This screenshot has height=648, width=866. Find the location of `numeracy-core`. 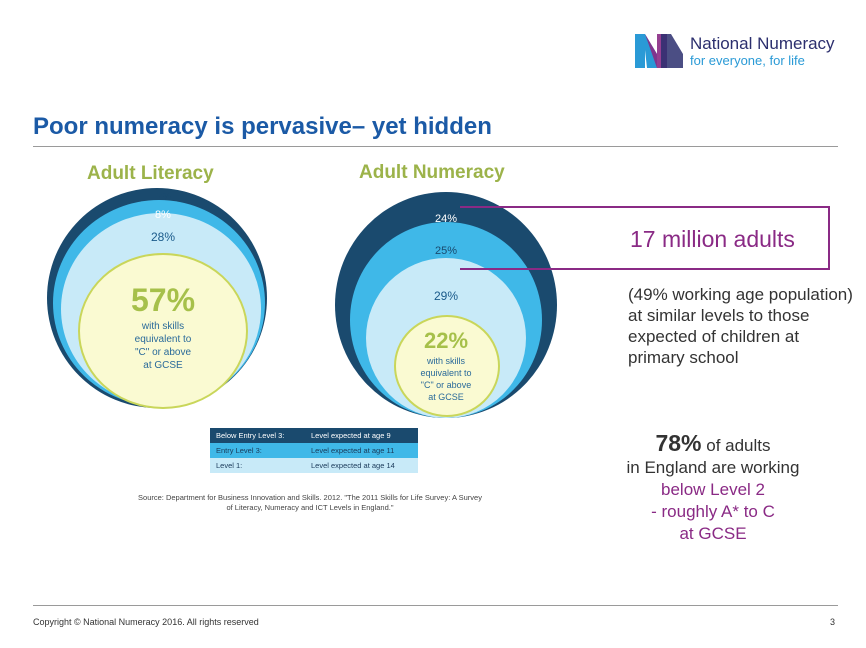

numeracy-core is located at coordinates (447, 366).